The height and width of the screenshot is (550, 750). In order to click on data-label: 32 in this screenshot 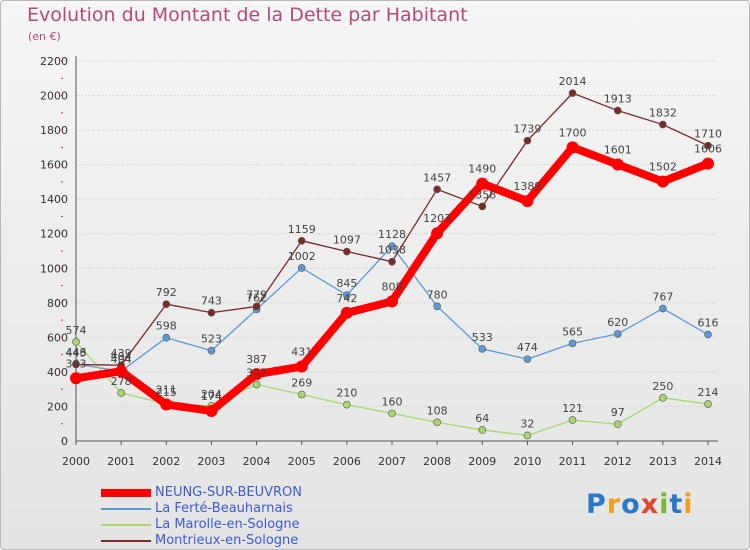, I will do `click(527, 423)`.